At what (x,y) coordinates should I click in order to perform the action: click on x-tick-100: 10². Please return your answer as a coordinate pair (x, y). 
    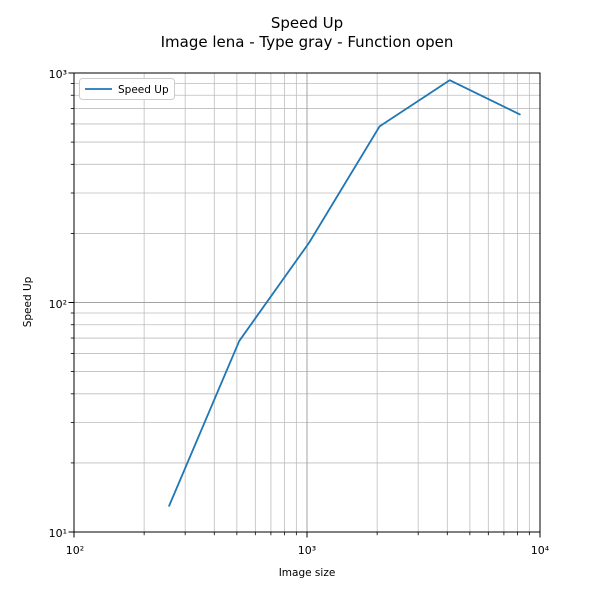
    Looking at the image, I should click on (75, 550).